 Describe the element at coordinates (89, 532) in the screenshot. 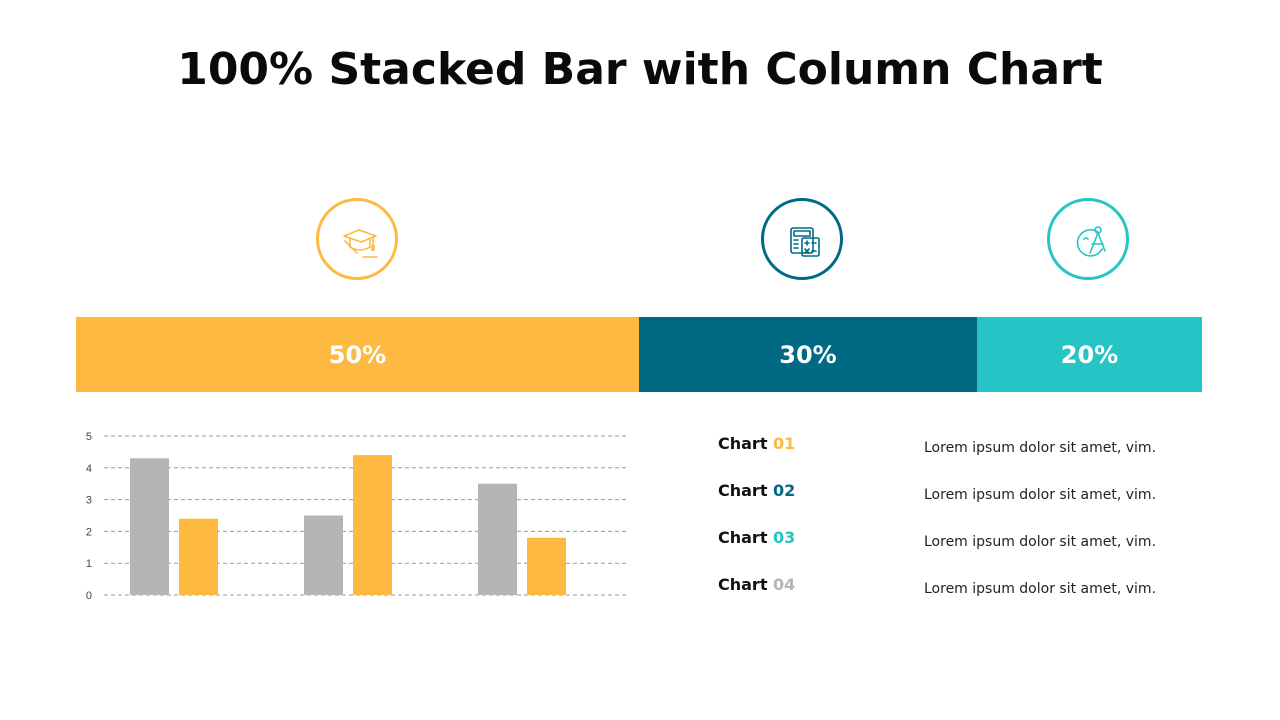

I see `y-tick-label: 2` at that location.